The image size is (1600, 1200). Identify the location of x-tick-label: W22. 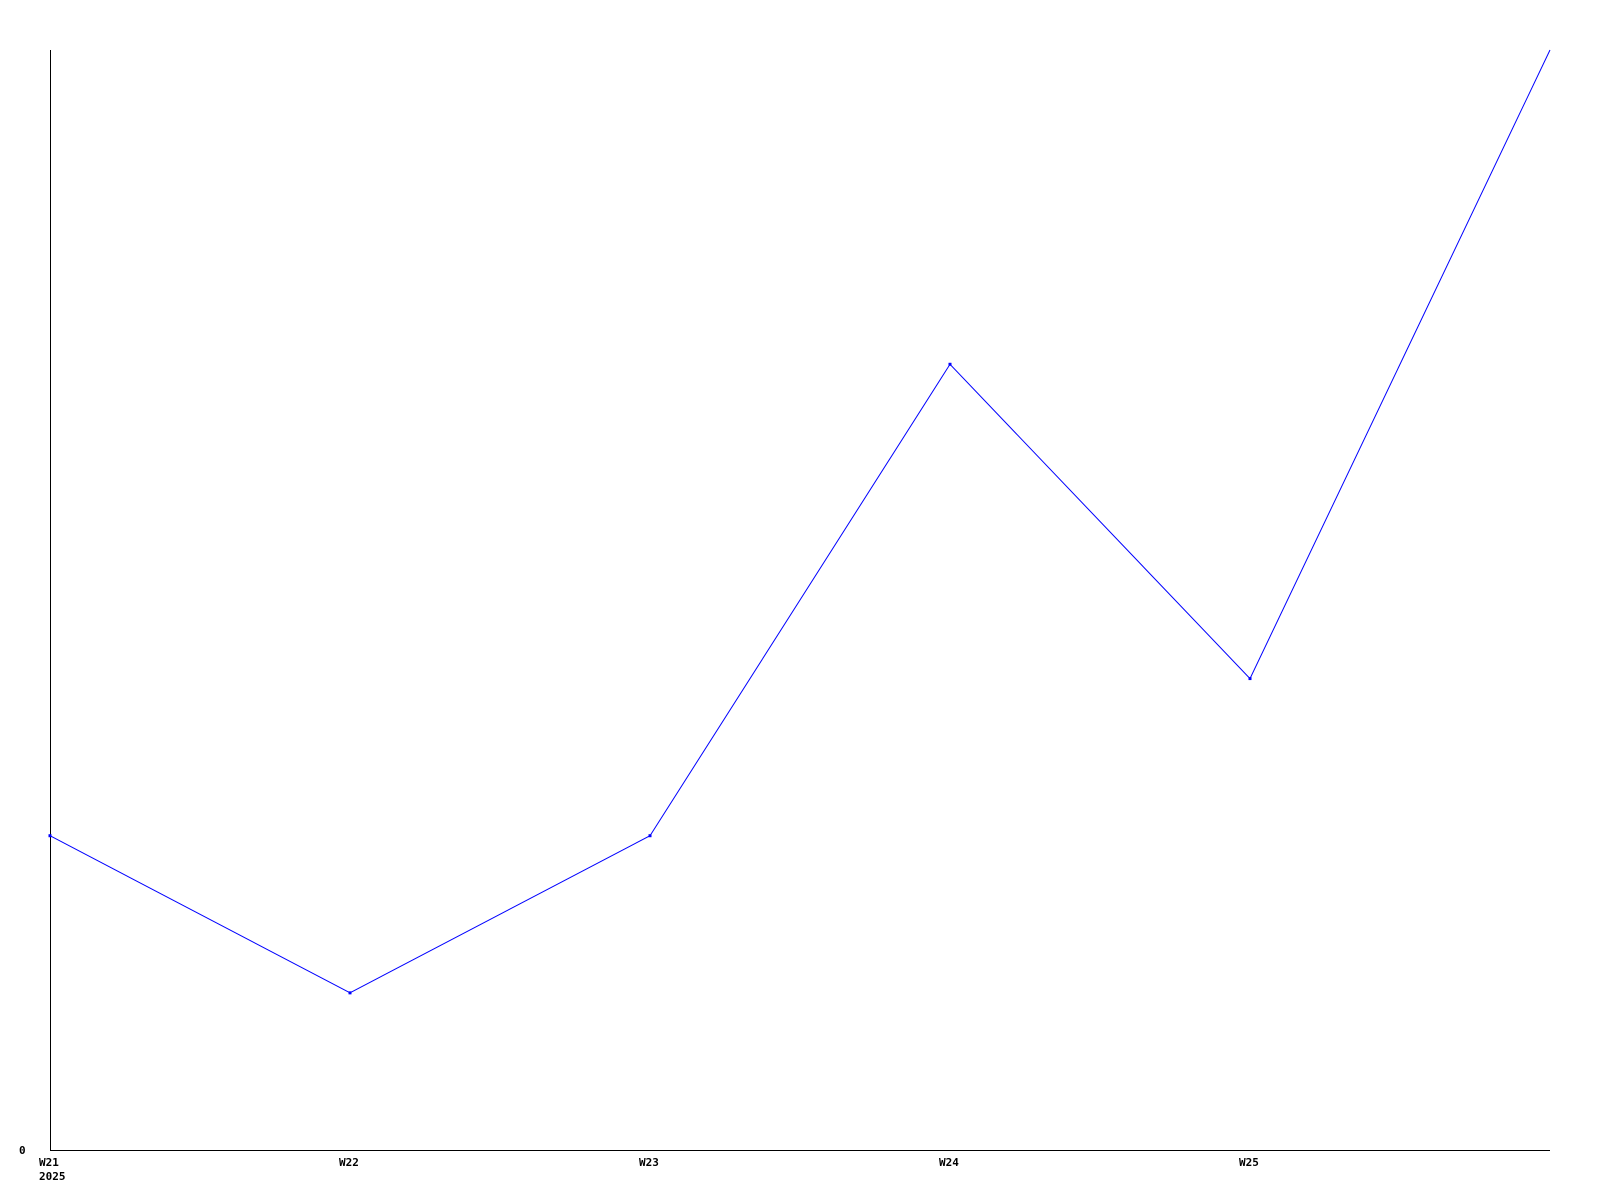
(349, 1162).